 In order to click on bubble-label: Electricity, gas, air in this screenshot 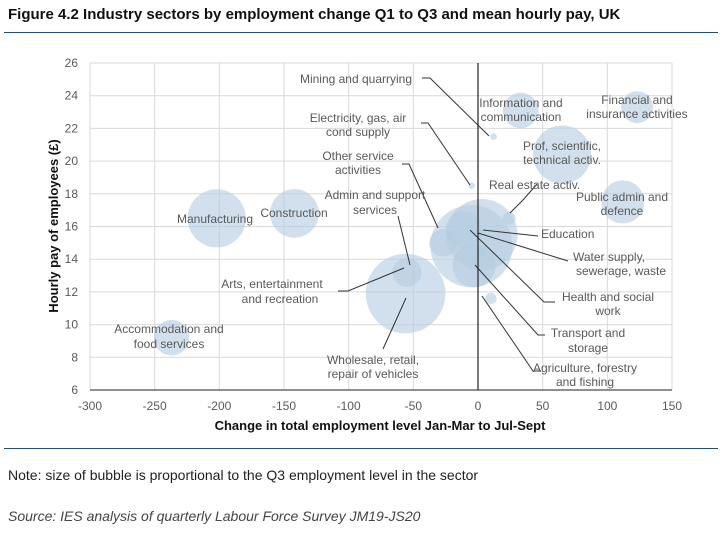, I will do `click(358, 118)`.